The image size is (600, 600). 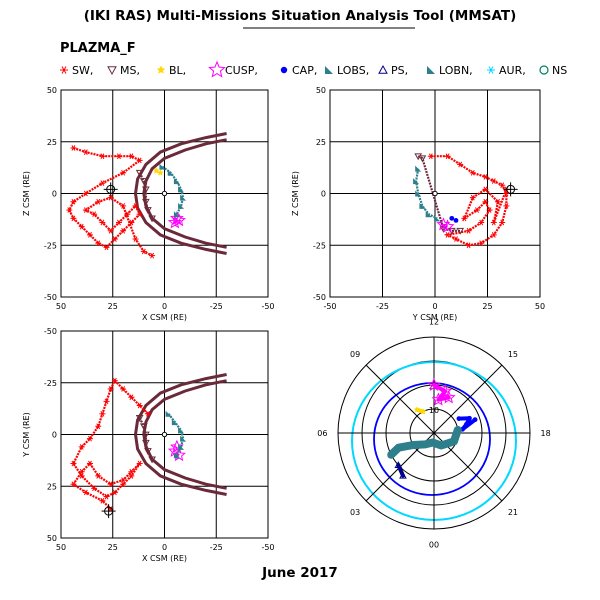 What do you see at coordinates (383, 69) in the screenshot?
I see `up-triangle-icon` at bounding box center [383, 69].